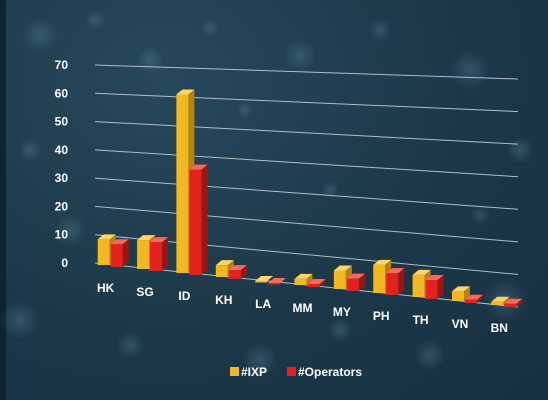 This screenshot has height=400, width=548. I want to click on y-tick-label: 30, so click(62, 178).